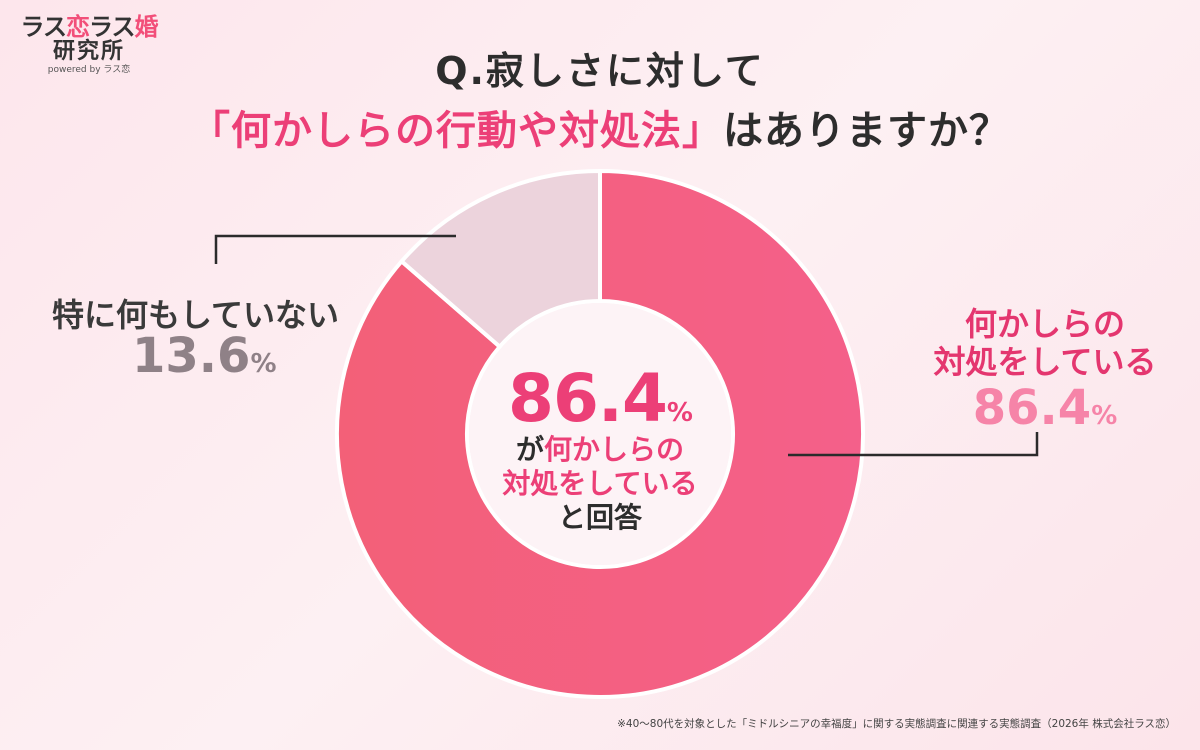 The height and width of the screenshot is (750, 1200). Describe the element at coordinates (1044, 324) in the screenshot. I see `slice-label-coping-line1: 何かしらの` at that location.